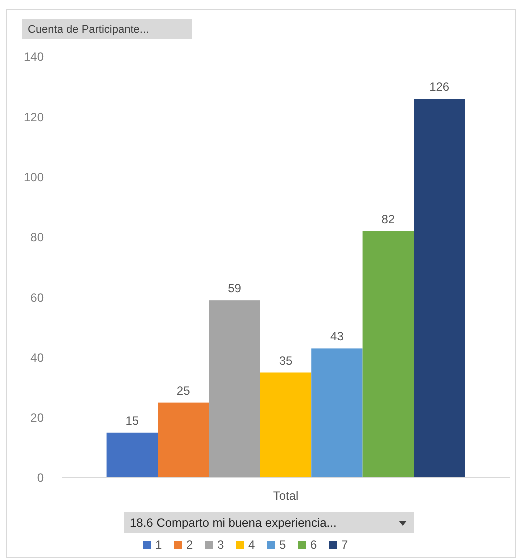  What do you see at coordinates (34, 117) in the screenshot?
I see `y-tick-label: 120` at bounding box center [34, 117].